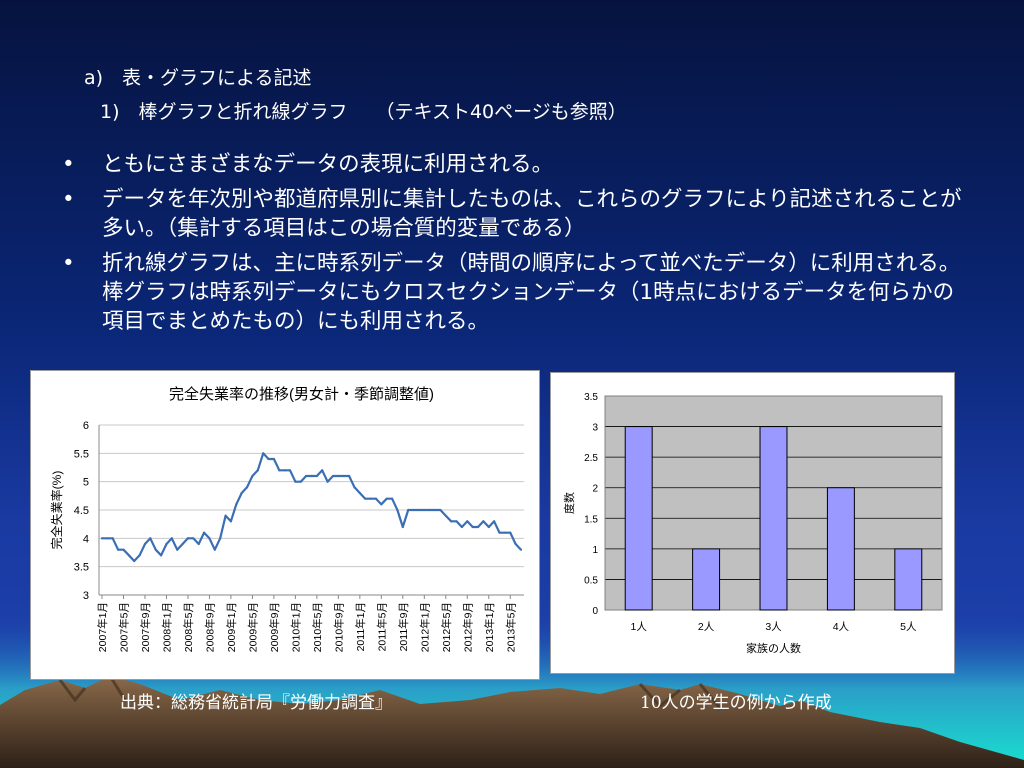 The image size is (1024, 768). I want to click on x-tick-label: 2人, so click(706, 627).